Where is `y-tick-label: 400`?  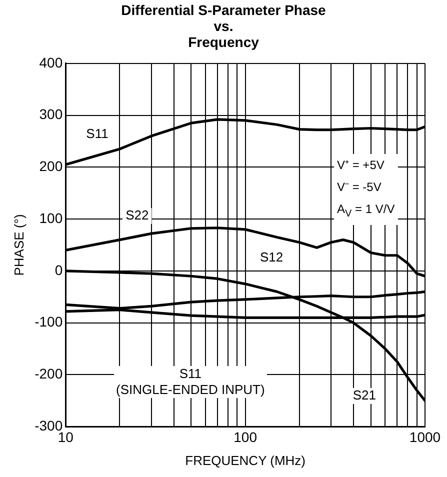
y-tick-label: 400 is located at coordinates (51, 62).